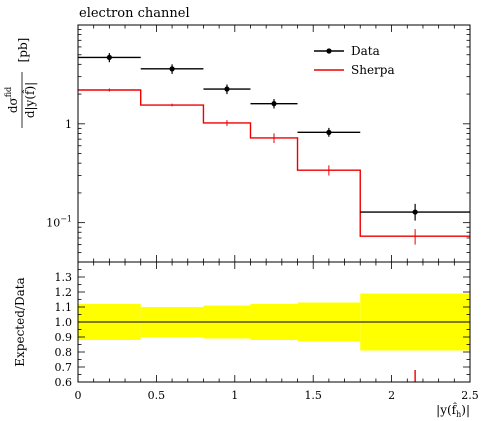  What do you see at coordinates (354, 60) in the screenshot?
I see `legend: Data Sherpa` at bounding box center [354, 60].